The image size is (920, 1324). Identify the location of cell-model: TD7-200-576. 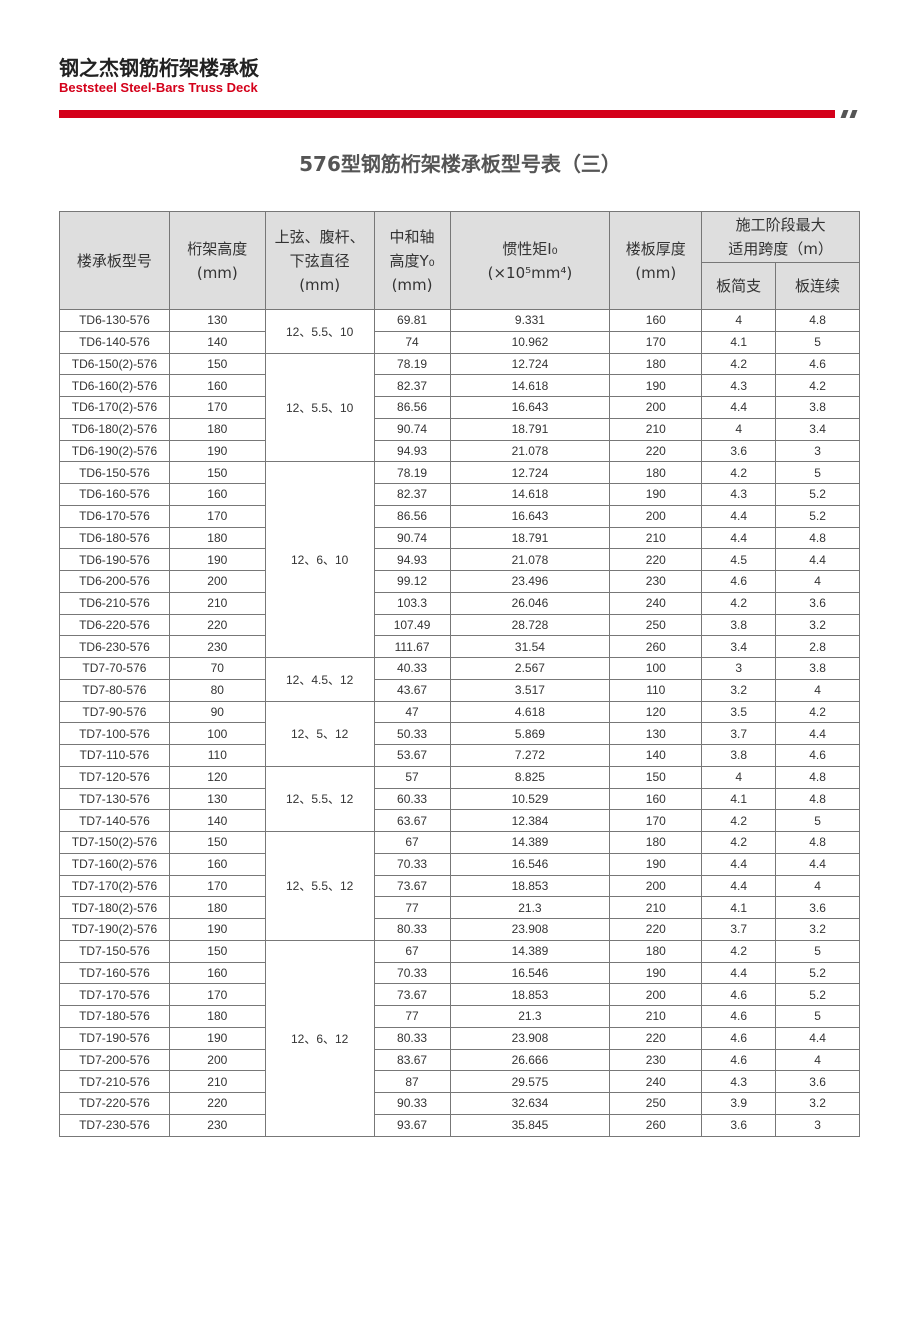
(114, 1060).